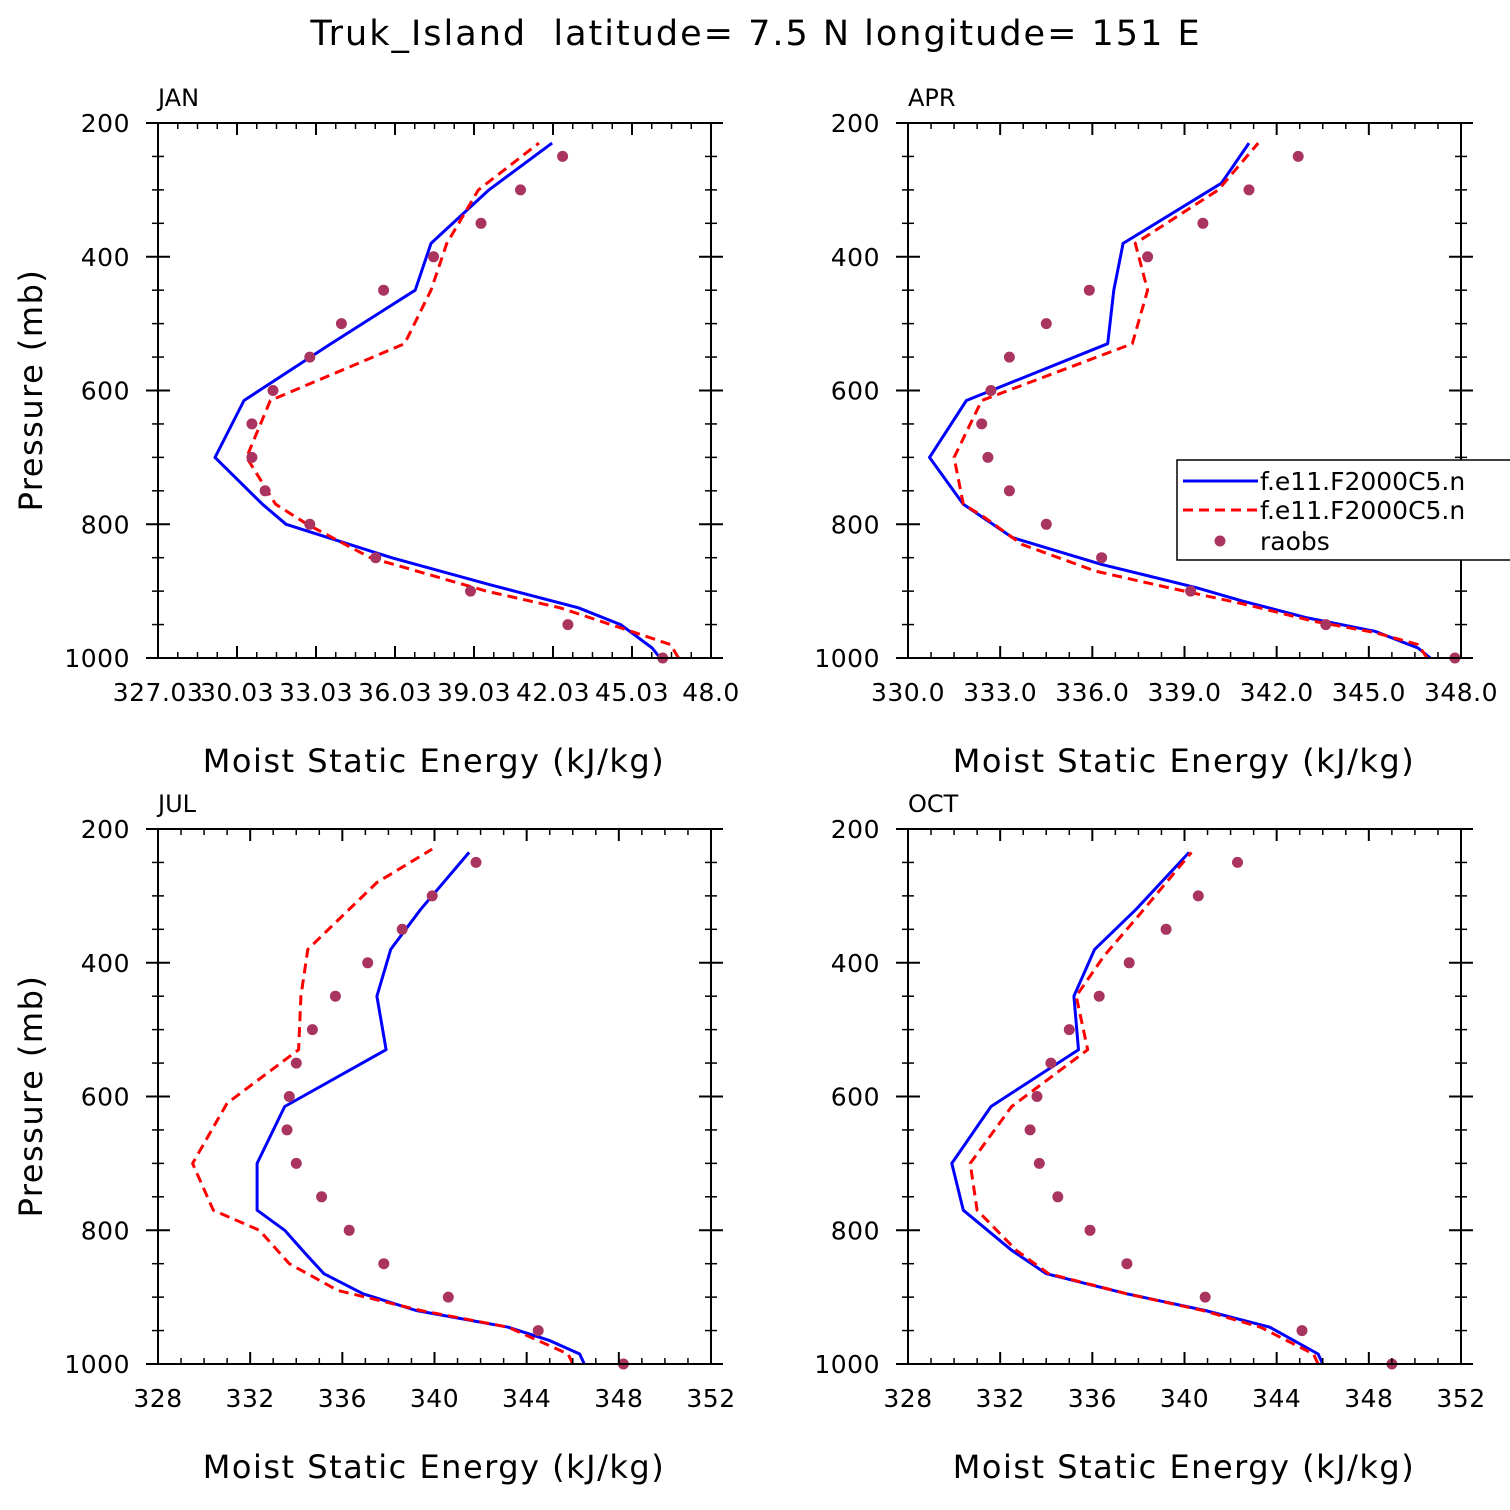 The width and height of the screenshot is (1510, 1510). I want to click on panel-oct-xtick-label-5: 348, so click(1368, 1398).